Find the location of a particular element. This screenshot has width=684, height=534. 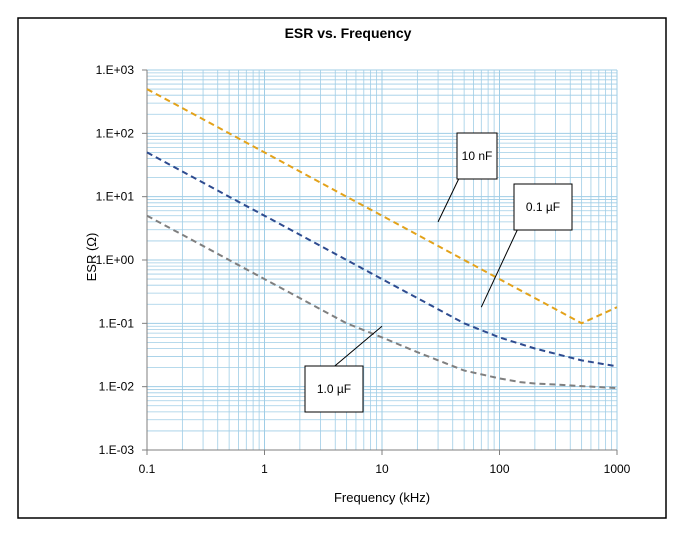

y-tick-label: 1.E+01 is located at coordinates (115, 197).